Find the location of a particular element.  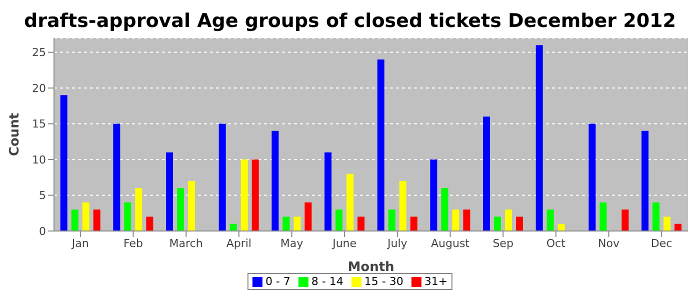

y-axis-title: Count is located at coordinates (15, 134).